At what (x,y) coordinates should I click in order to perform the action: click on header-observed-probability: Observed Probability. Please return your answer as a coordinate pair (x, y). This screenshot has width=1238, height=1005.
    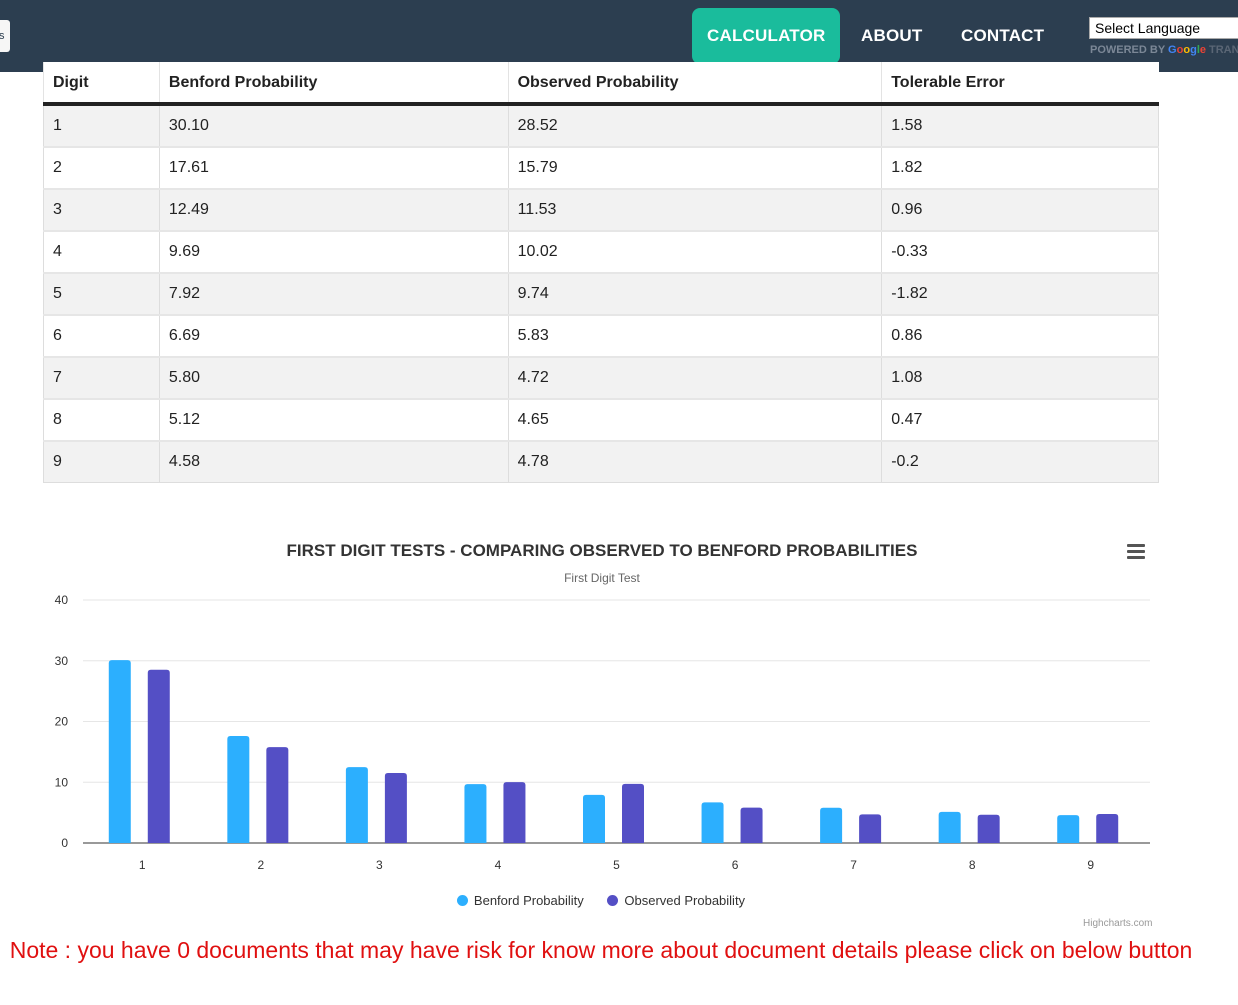
    Looking at the image, I should click on (694, 84).